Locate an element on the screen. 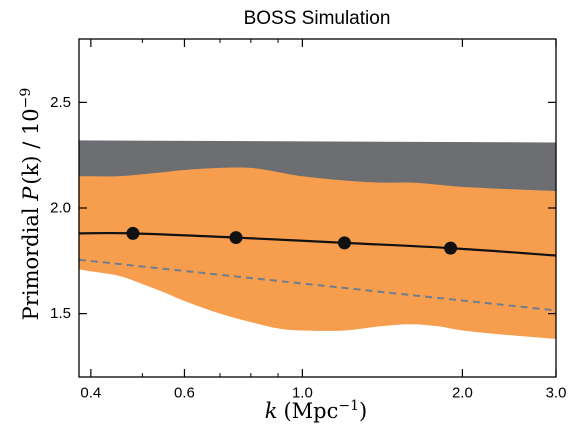 The width and height of the screenshot is (585, 430). y-axis-args: (k) is located at coordinates (31, 169).